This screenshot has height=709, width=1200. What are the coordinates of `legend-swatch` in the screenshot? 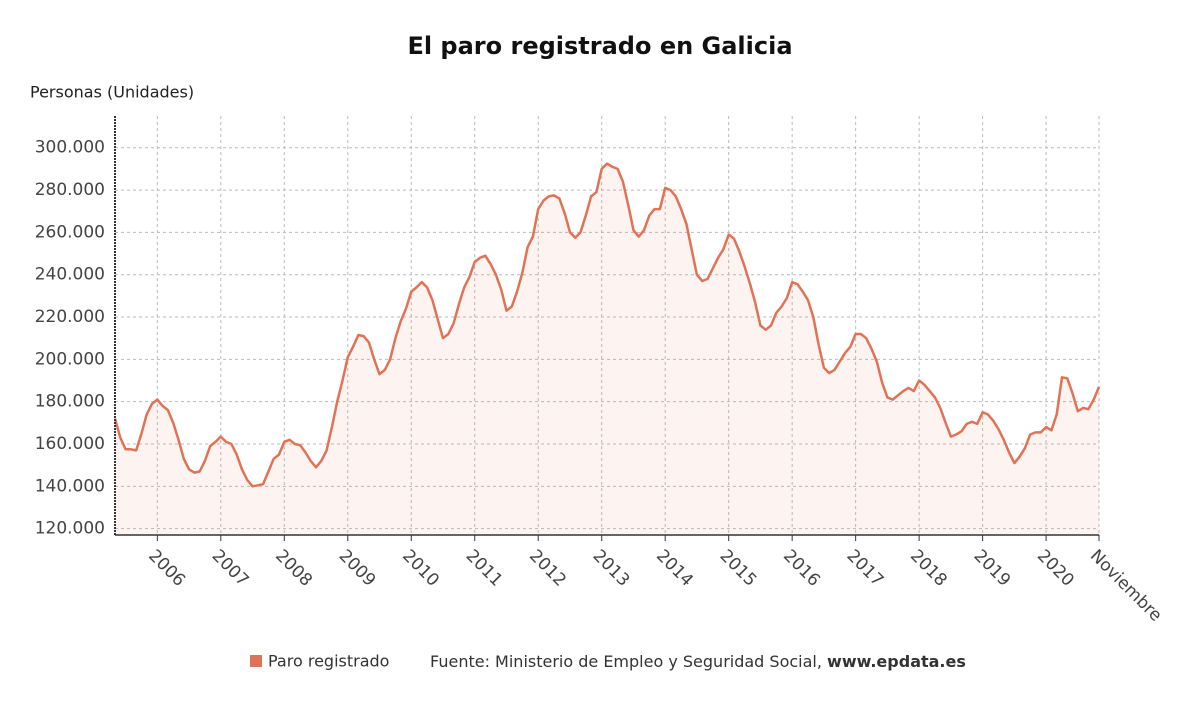 It's located at (256, 661).